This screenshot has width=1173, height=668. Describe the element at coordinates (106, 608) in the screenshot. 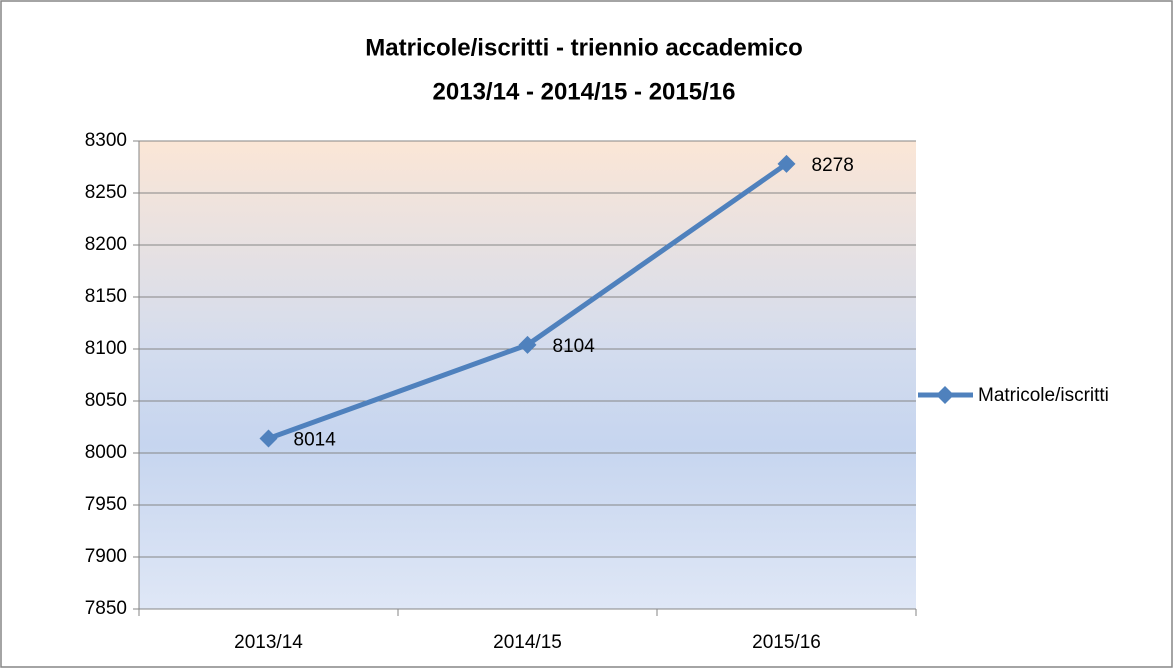

I see `y-tick-label: 7850` at that location.